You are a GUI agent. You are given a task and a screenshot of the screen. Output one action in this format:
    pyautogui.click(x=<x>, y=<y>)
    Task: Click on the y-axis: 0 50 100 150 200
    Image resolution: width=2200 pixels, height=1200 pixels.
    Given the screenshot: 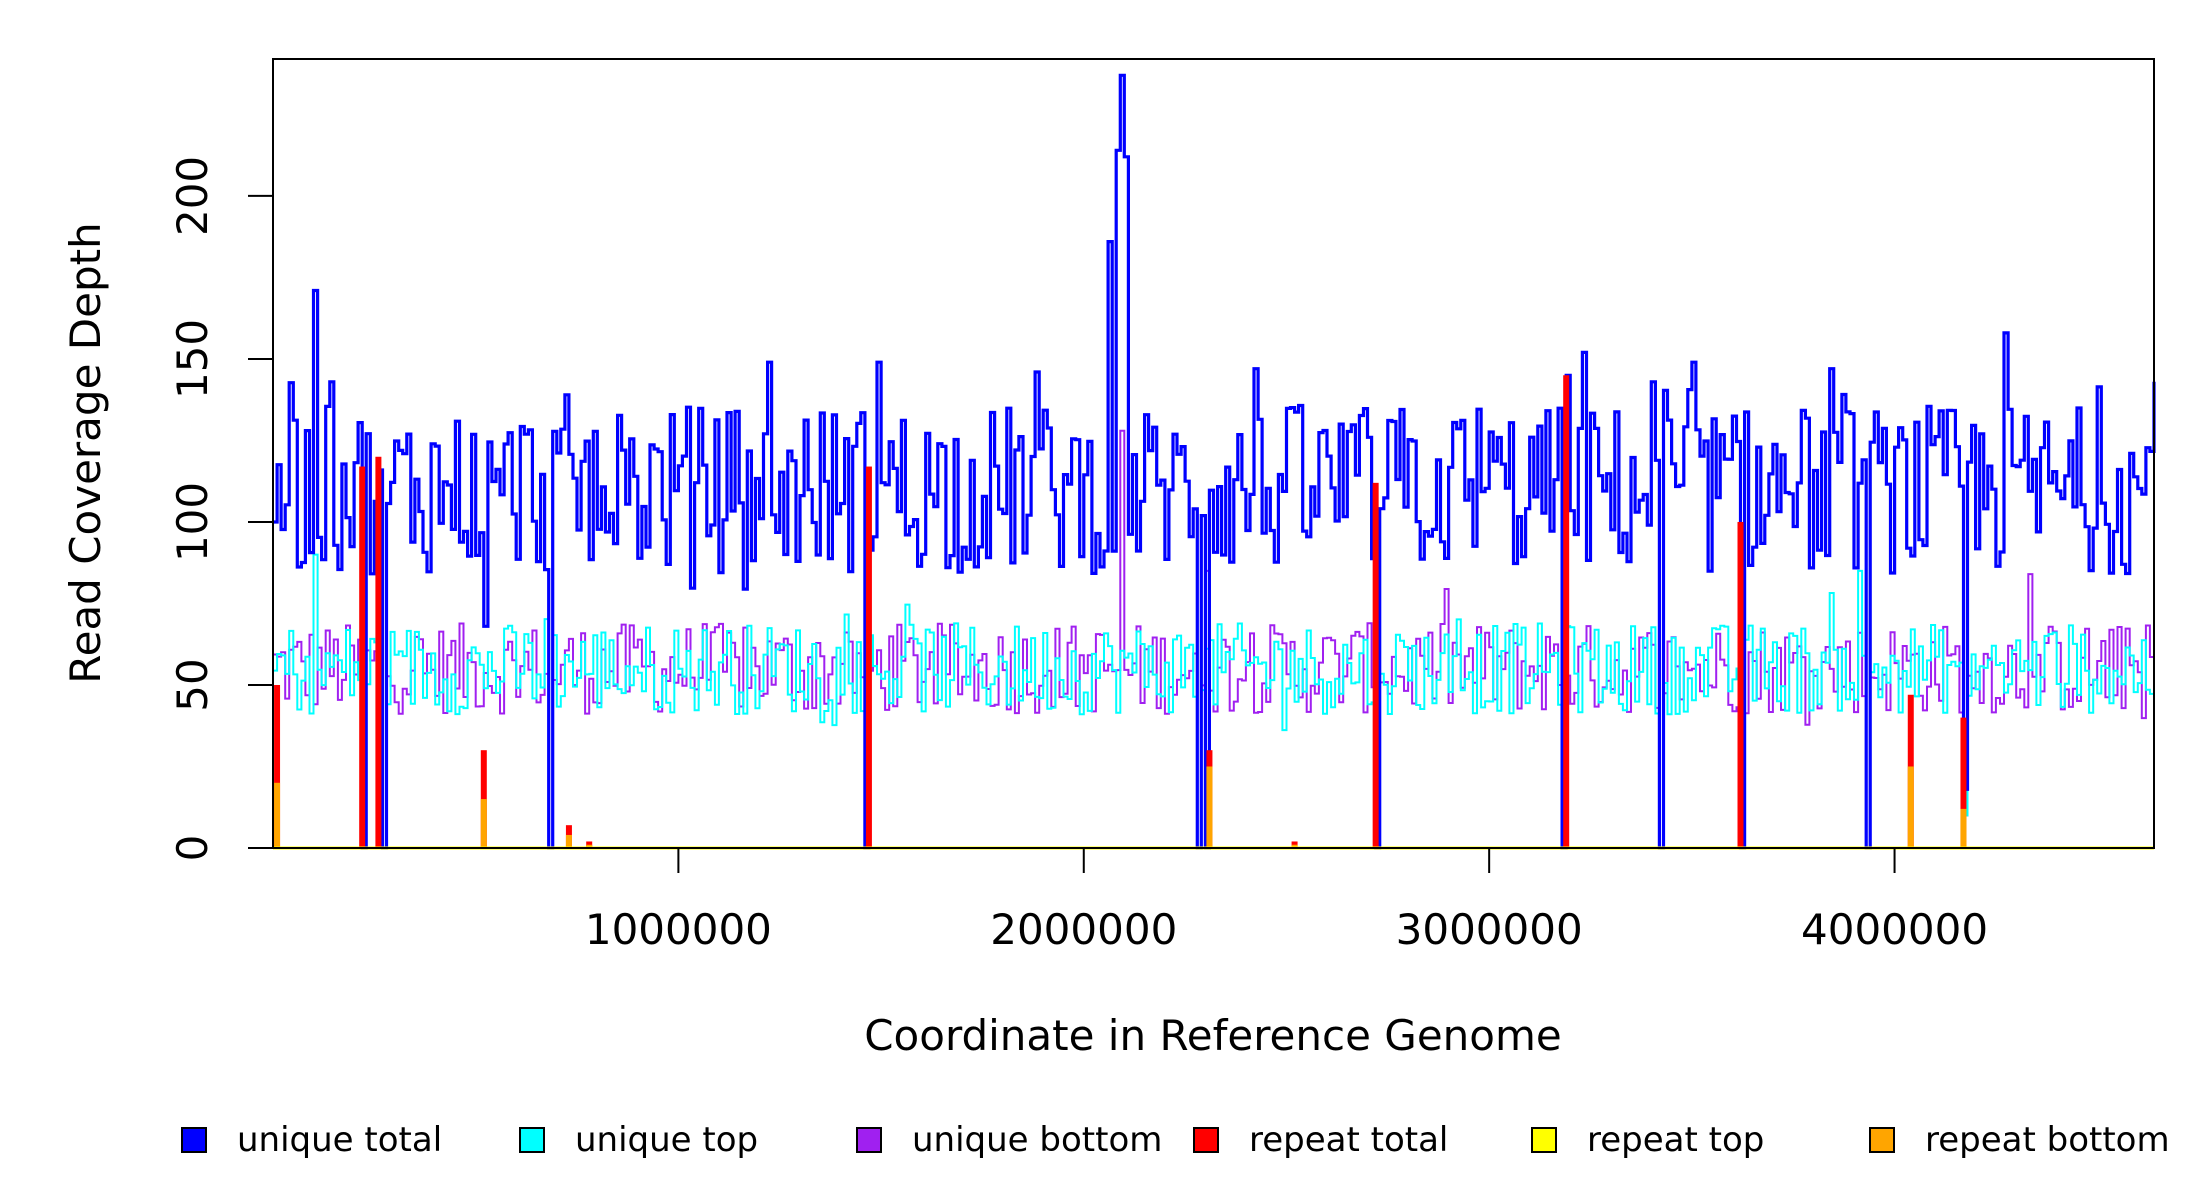 What is the action you would take?
    pyautogui.click(x=220, y=509)
    